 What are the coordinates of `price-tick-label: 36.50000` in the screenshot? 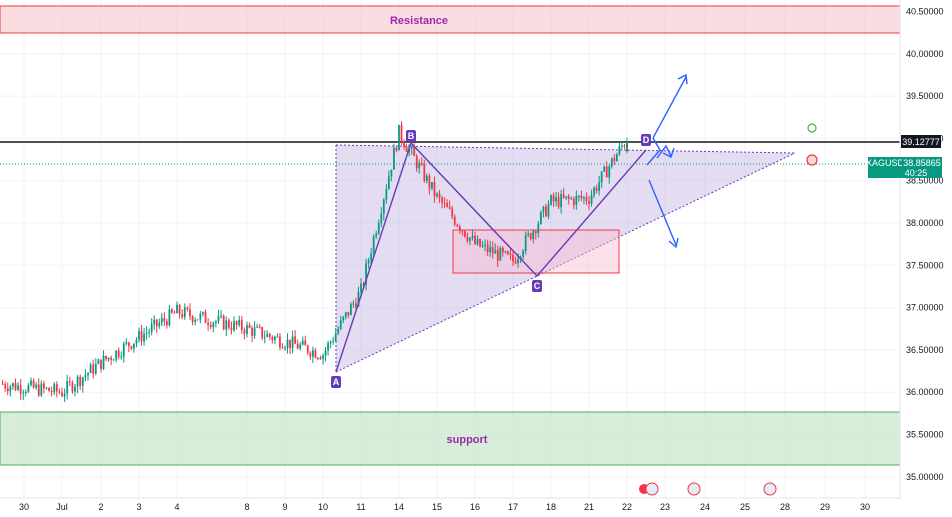 It's located at (925, 350).